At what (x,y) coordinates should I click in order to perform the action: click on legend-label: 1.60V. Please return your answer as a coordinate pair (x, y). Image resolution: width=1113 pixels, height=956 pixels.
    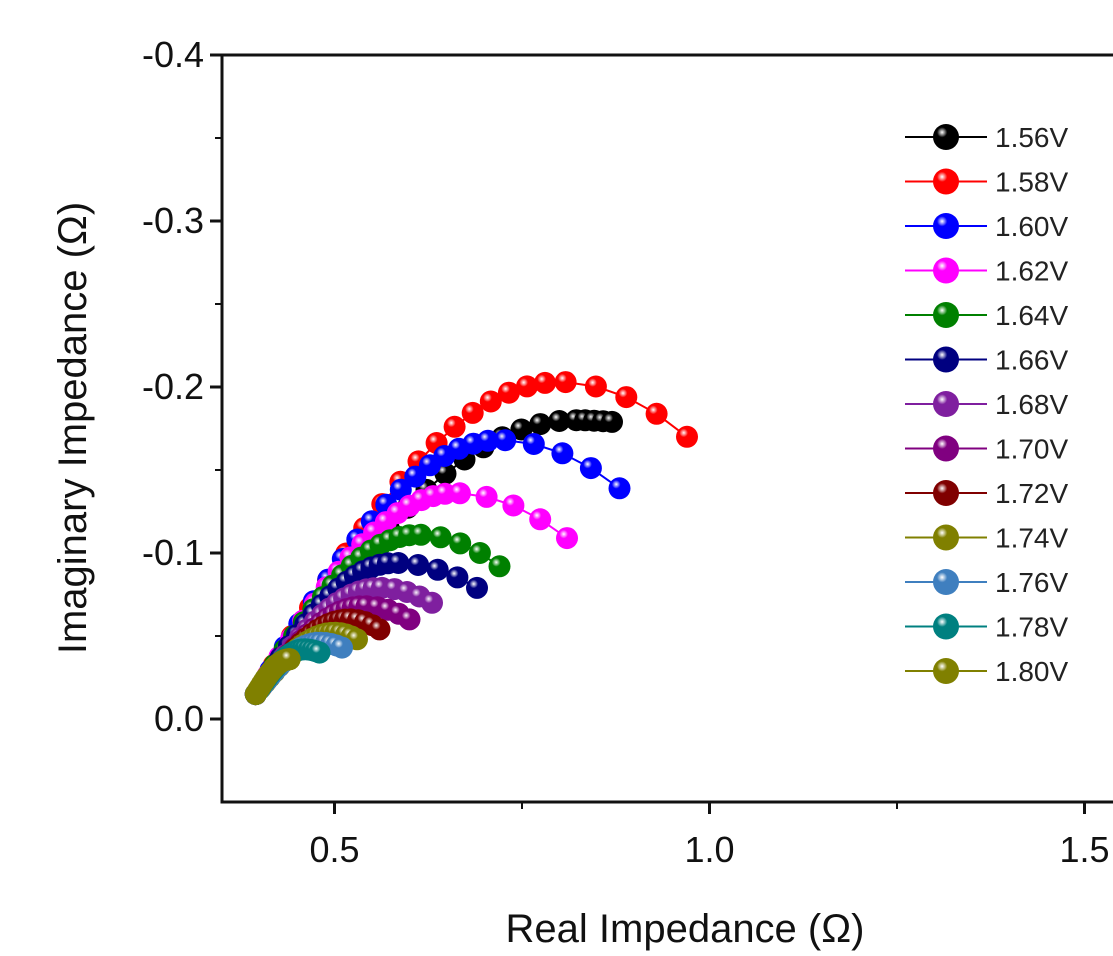
    Looking at the image, I should click on (1031, 226).